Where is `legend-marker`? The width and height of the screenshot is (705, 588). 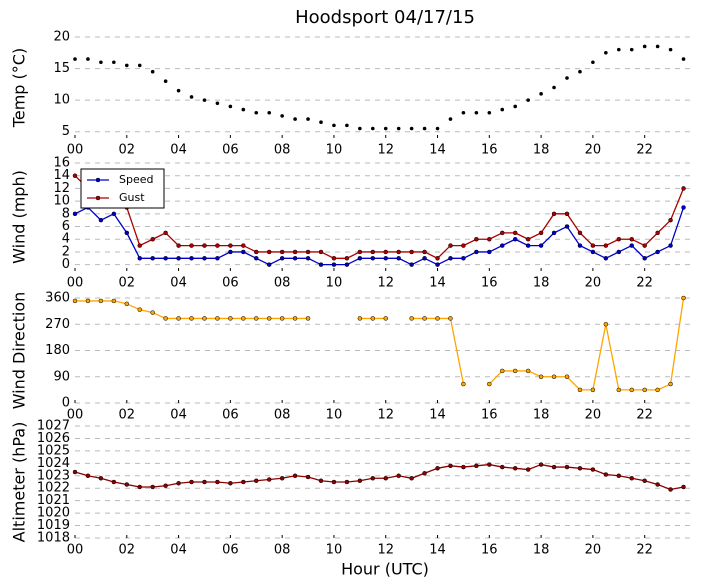 legend-marker is located at coordinates (98, 180).